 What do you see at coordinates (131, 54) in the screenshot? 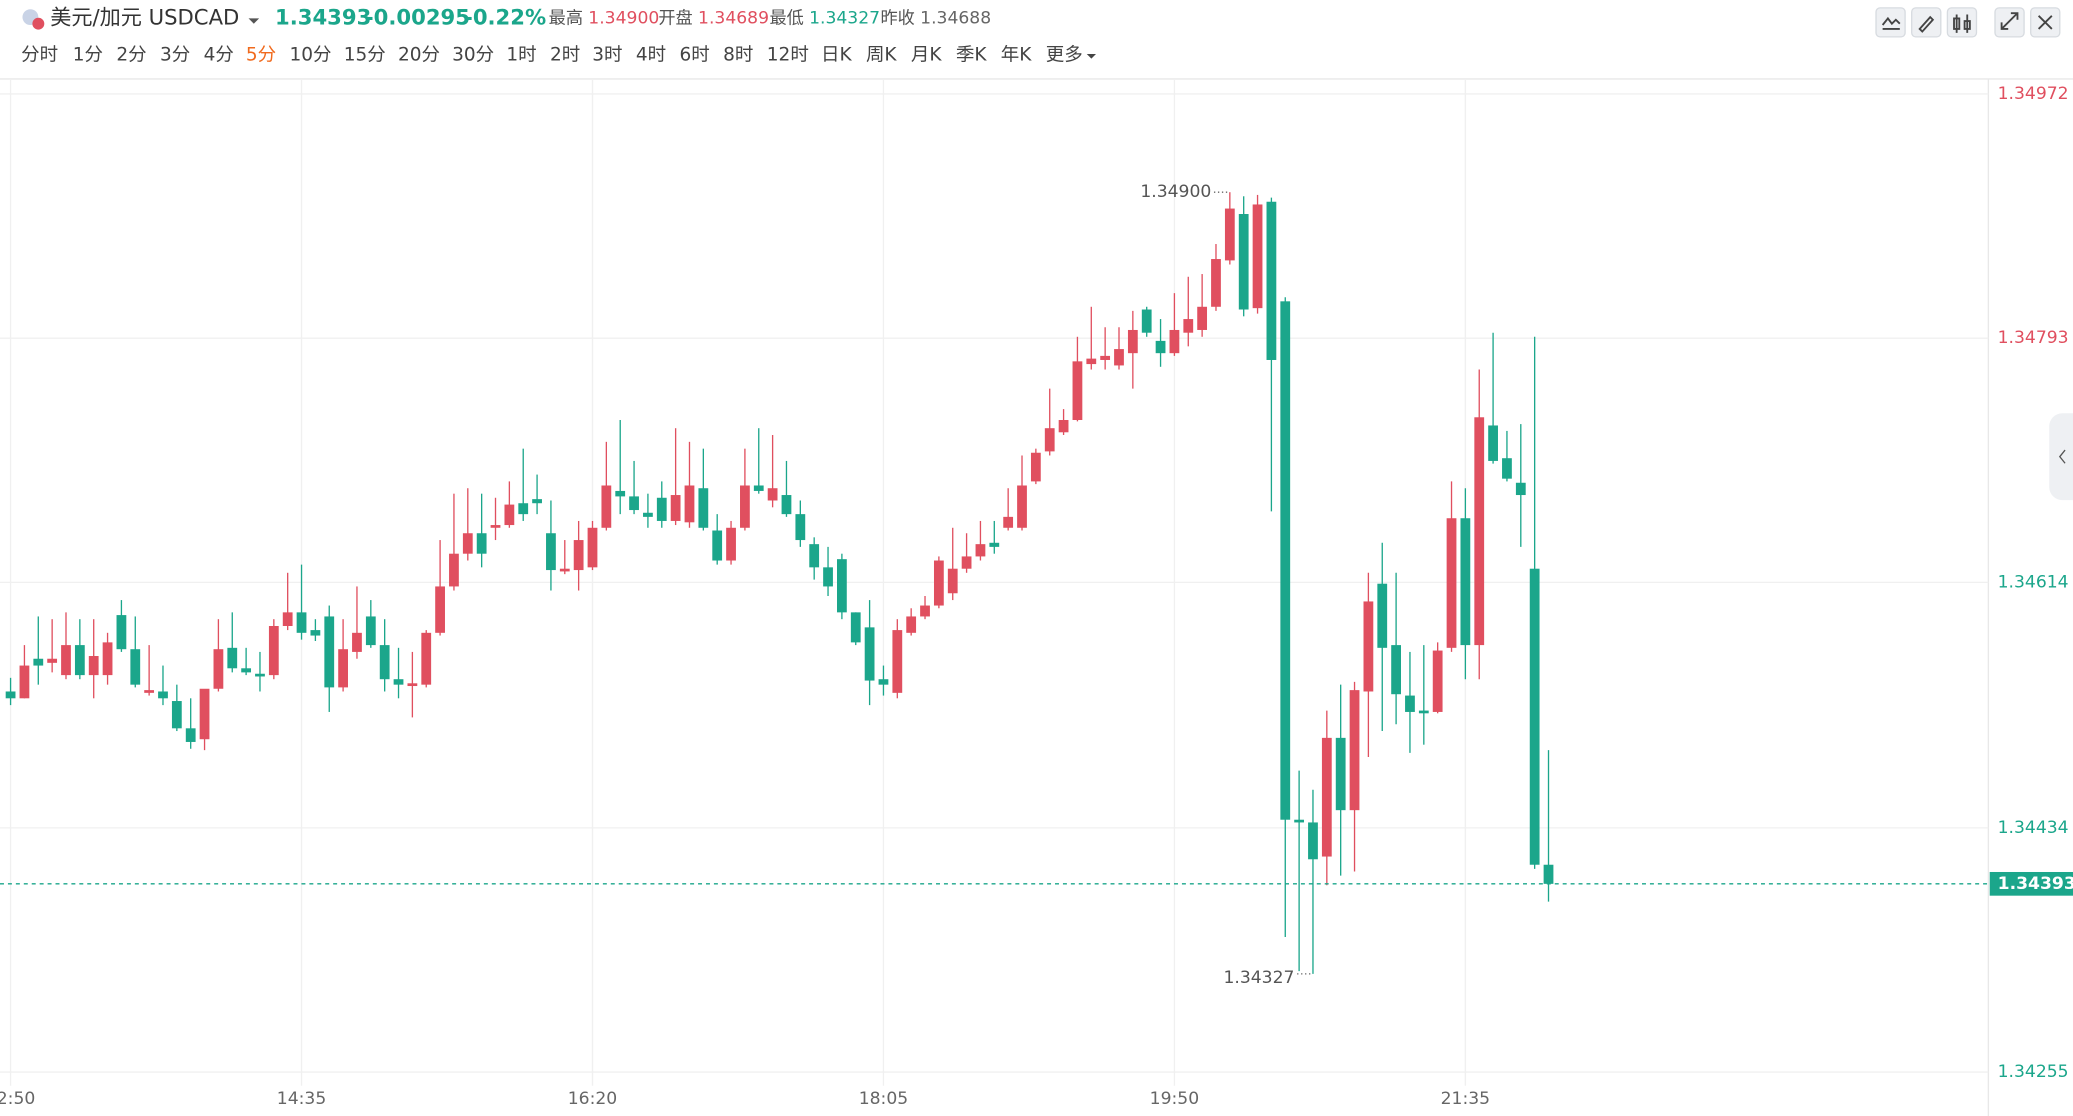
I see `timeframe: 2分` at bounding box center [131, 54].